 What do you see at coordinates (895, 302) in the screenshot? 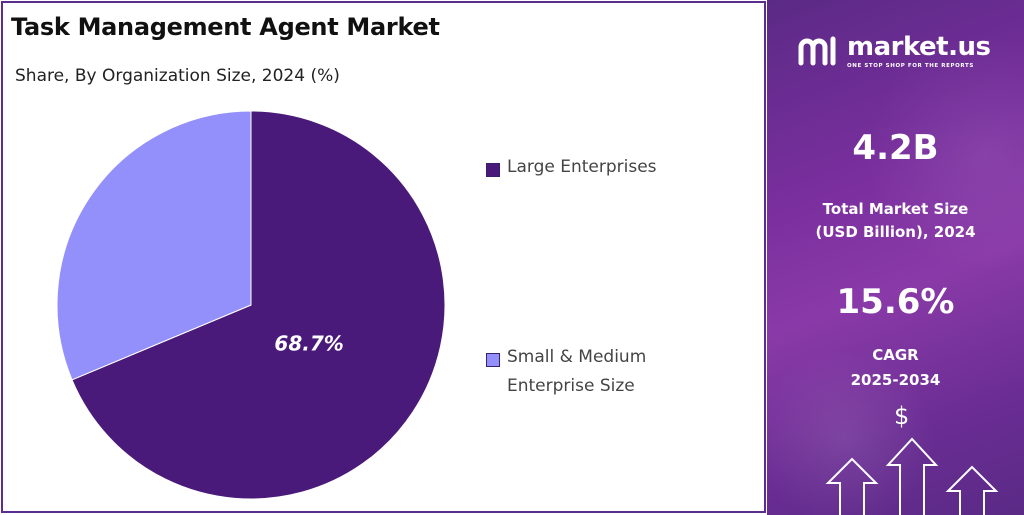
I see `cagr-value: 15.6%` at bounding box center [895, 302].